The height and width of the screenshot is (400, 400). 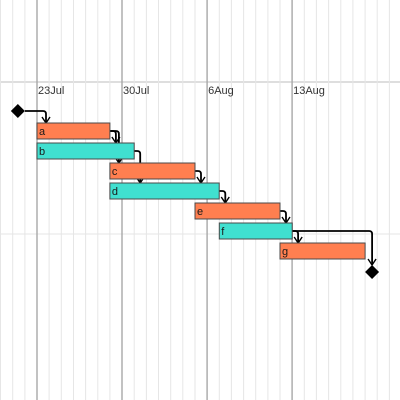 I want to click on x-tick-label: 13Aug, so click(x=309, y=91).